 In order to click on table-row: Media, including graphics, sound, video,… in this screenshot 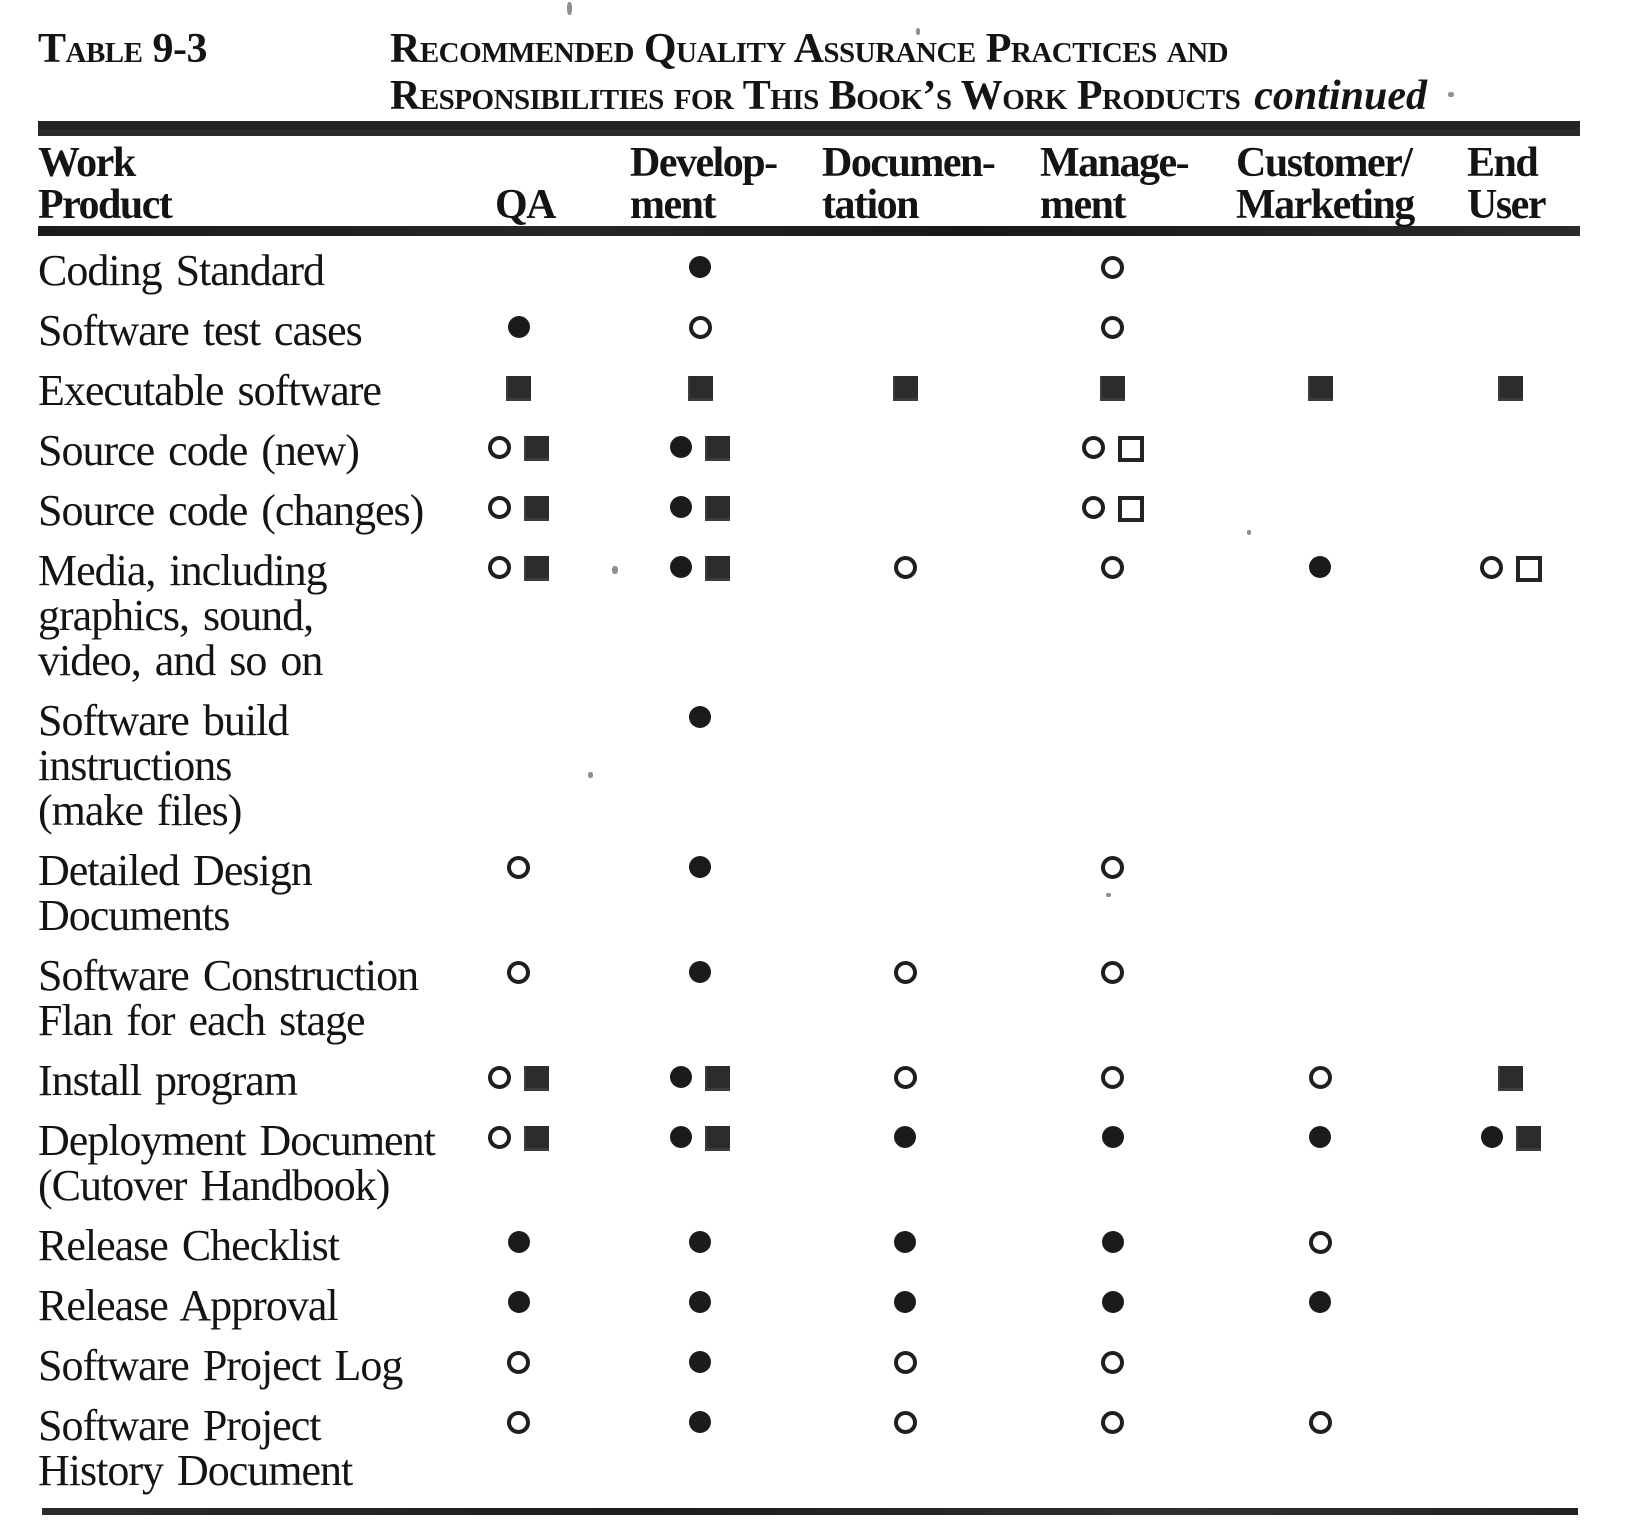, I will do `click(809, 615)`.